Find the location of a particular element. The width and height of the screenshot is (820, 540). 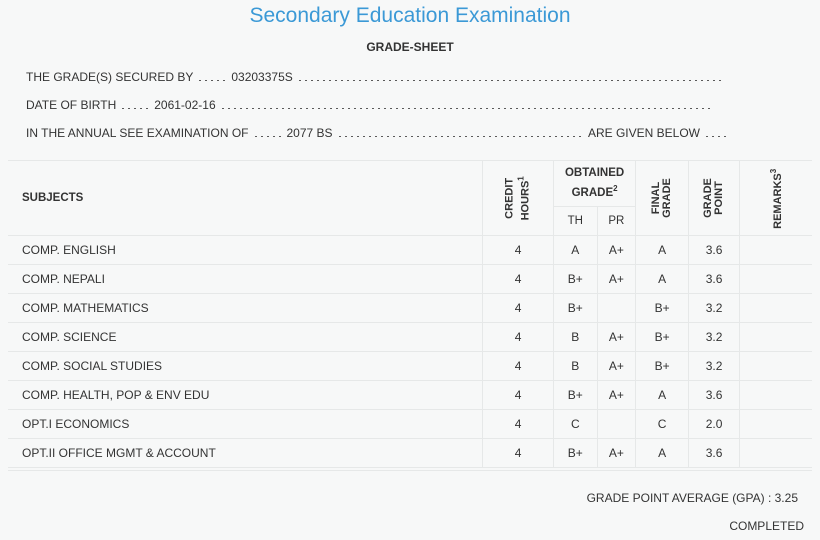

header-cell: CREDIT HOURS1 is located at coordinates (518, 198).